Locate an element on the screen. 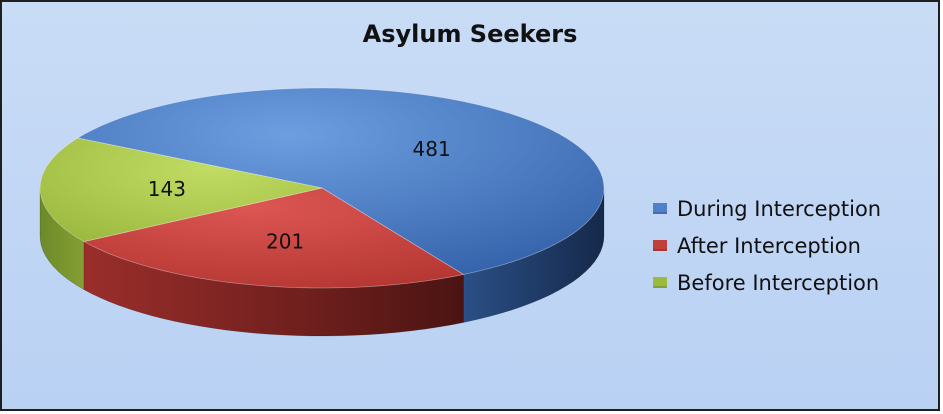 Image resolution: width=943 pixels, height=414 pixels. legend-label: After Interception is located at coordinates (769, 245).